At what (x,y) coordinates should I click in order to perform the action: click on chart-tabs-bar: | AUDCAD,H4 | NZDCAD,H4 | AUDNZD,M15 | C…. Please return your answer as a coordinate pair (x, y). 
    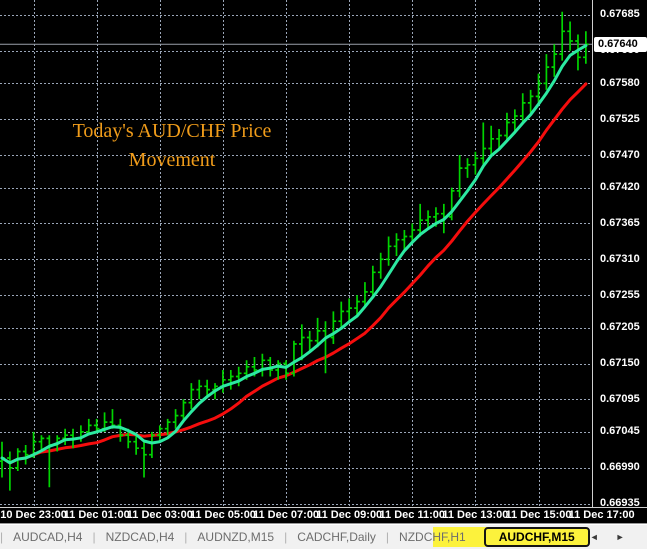
    Looking at the image, I should click on (323, 536).